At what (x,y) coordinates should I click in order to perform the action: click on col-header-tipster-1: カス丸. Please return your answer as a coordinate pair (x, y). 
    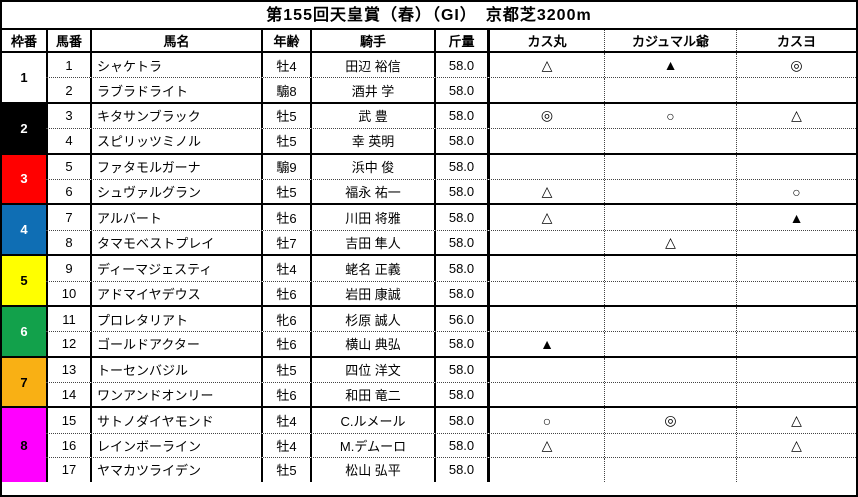
    Looking at the image, I should click on (545, 40).